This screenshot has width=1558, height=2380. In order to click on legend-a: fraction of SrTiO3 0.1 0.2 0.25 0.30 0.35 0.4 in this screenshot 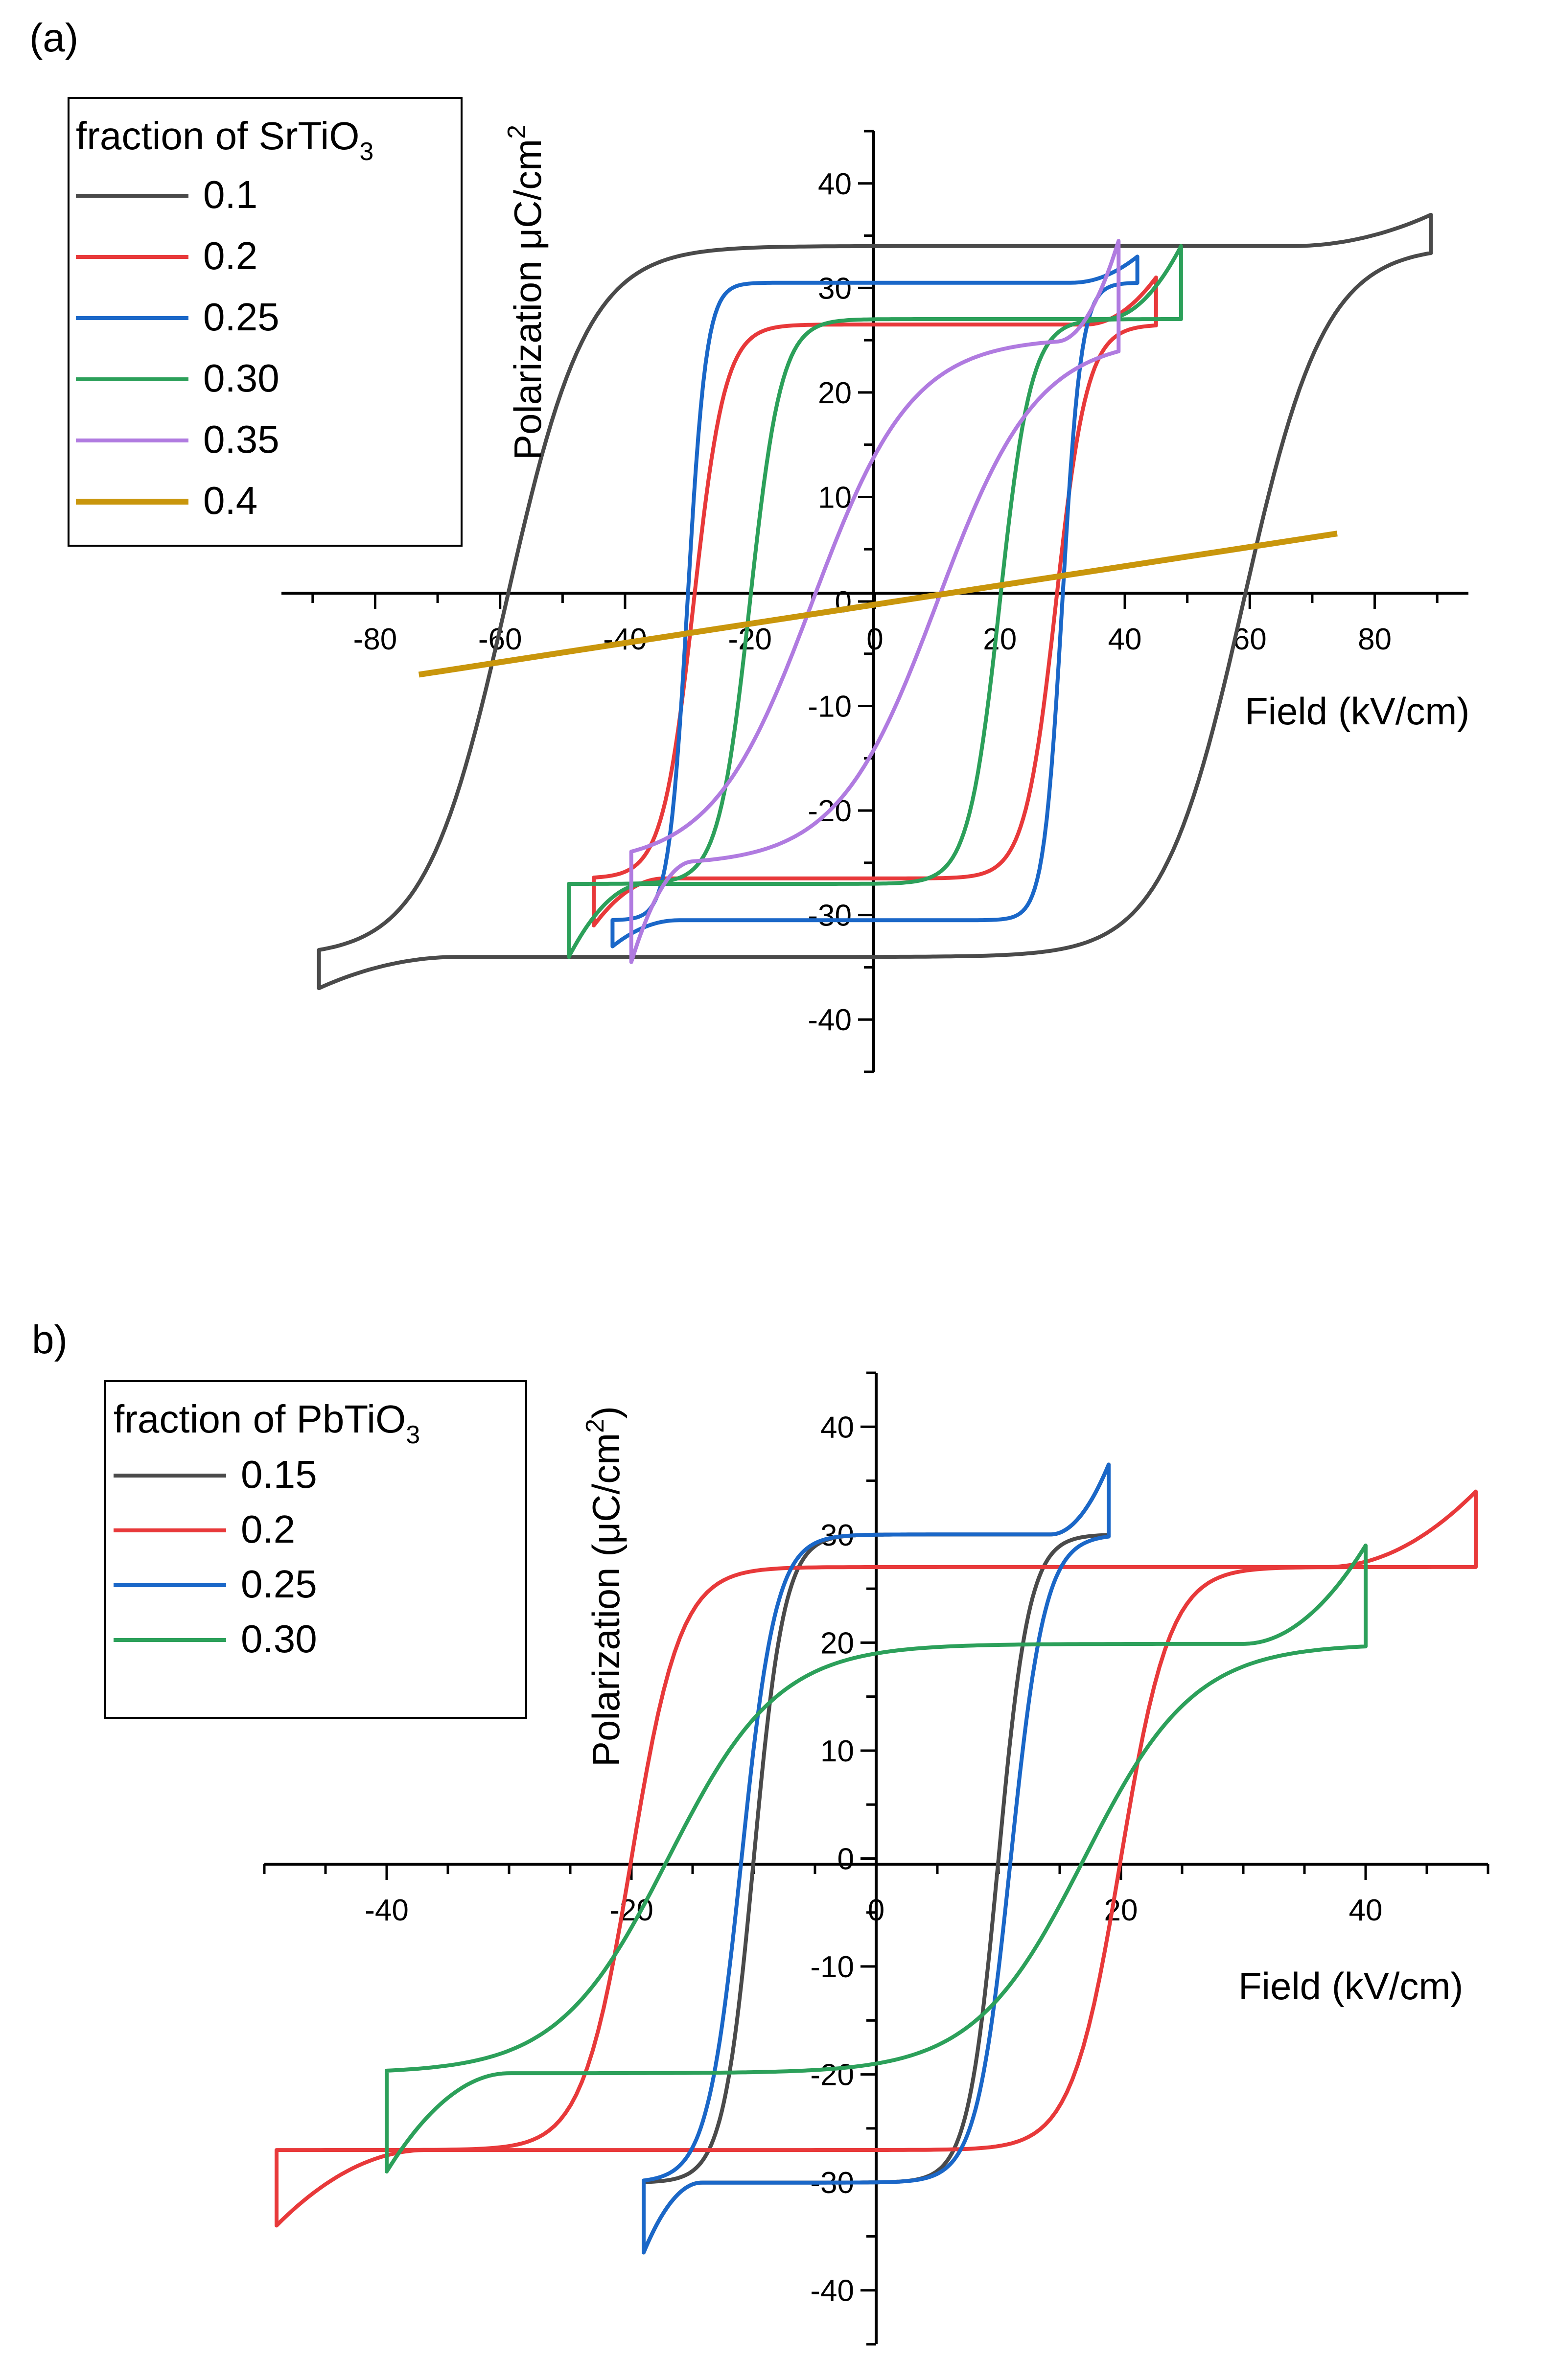, I will do `click(265, 322)`.